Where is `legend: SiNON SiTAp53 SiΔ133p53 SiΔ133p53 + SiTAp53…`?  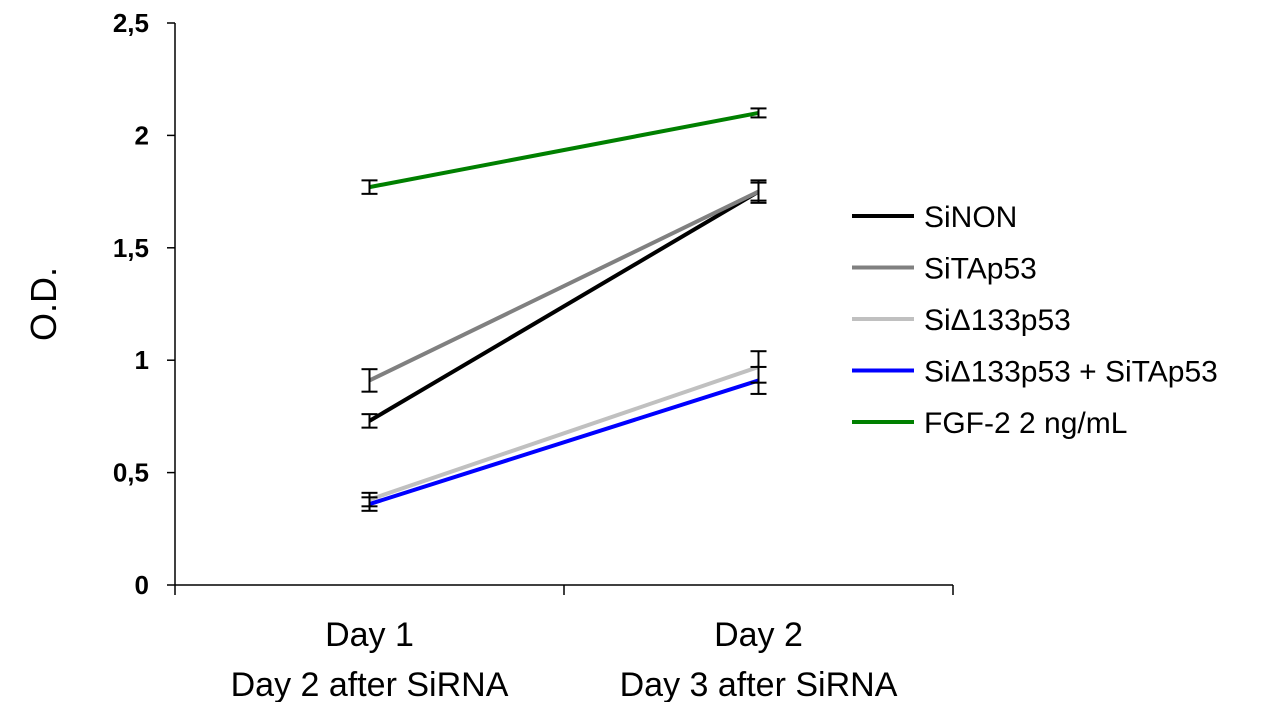 legend: SiNON SiTAp53 SiΔ133p53 SiΔ133p53 + SiTAp53… is located at coordinates (1035, 320).